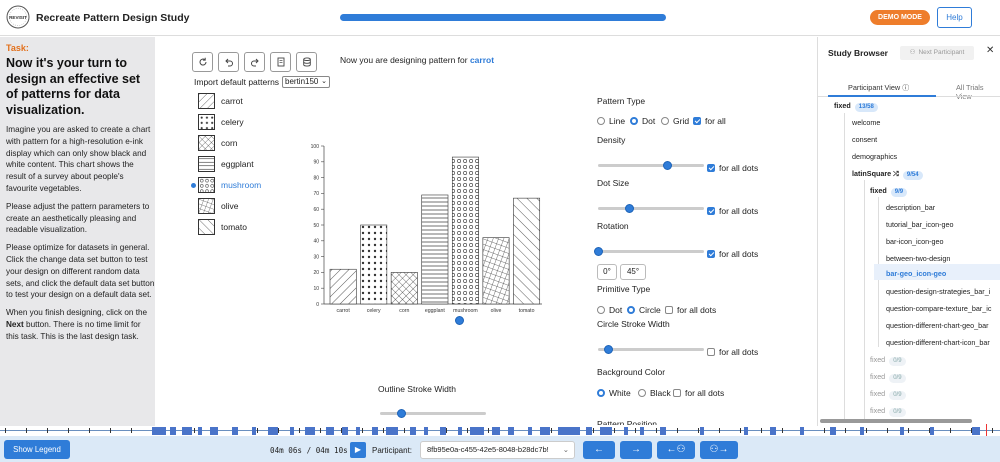 This screenshot has height=462, width=1000. Describe the element at coordinates (306, 62) in the screenshot. I see `database-icon` at that location.